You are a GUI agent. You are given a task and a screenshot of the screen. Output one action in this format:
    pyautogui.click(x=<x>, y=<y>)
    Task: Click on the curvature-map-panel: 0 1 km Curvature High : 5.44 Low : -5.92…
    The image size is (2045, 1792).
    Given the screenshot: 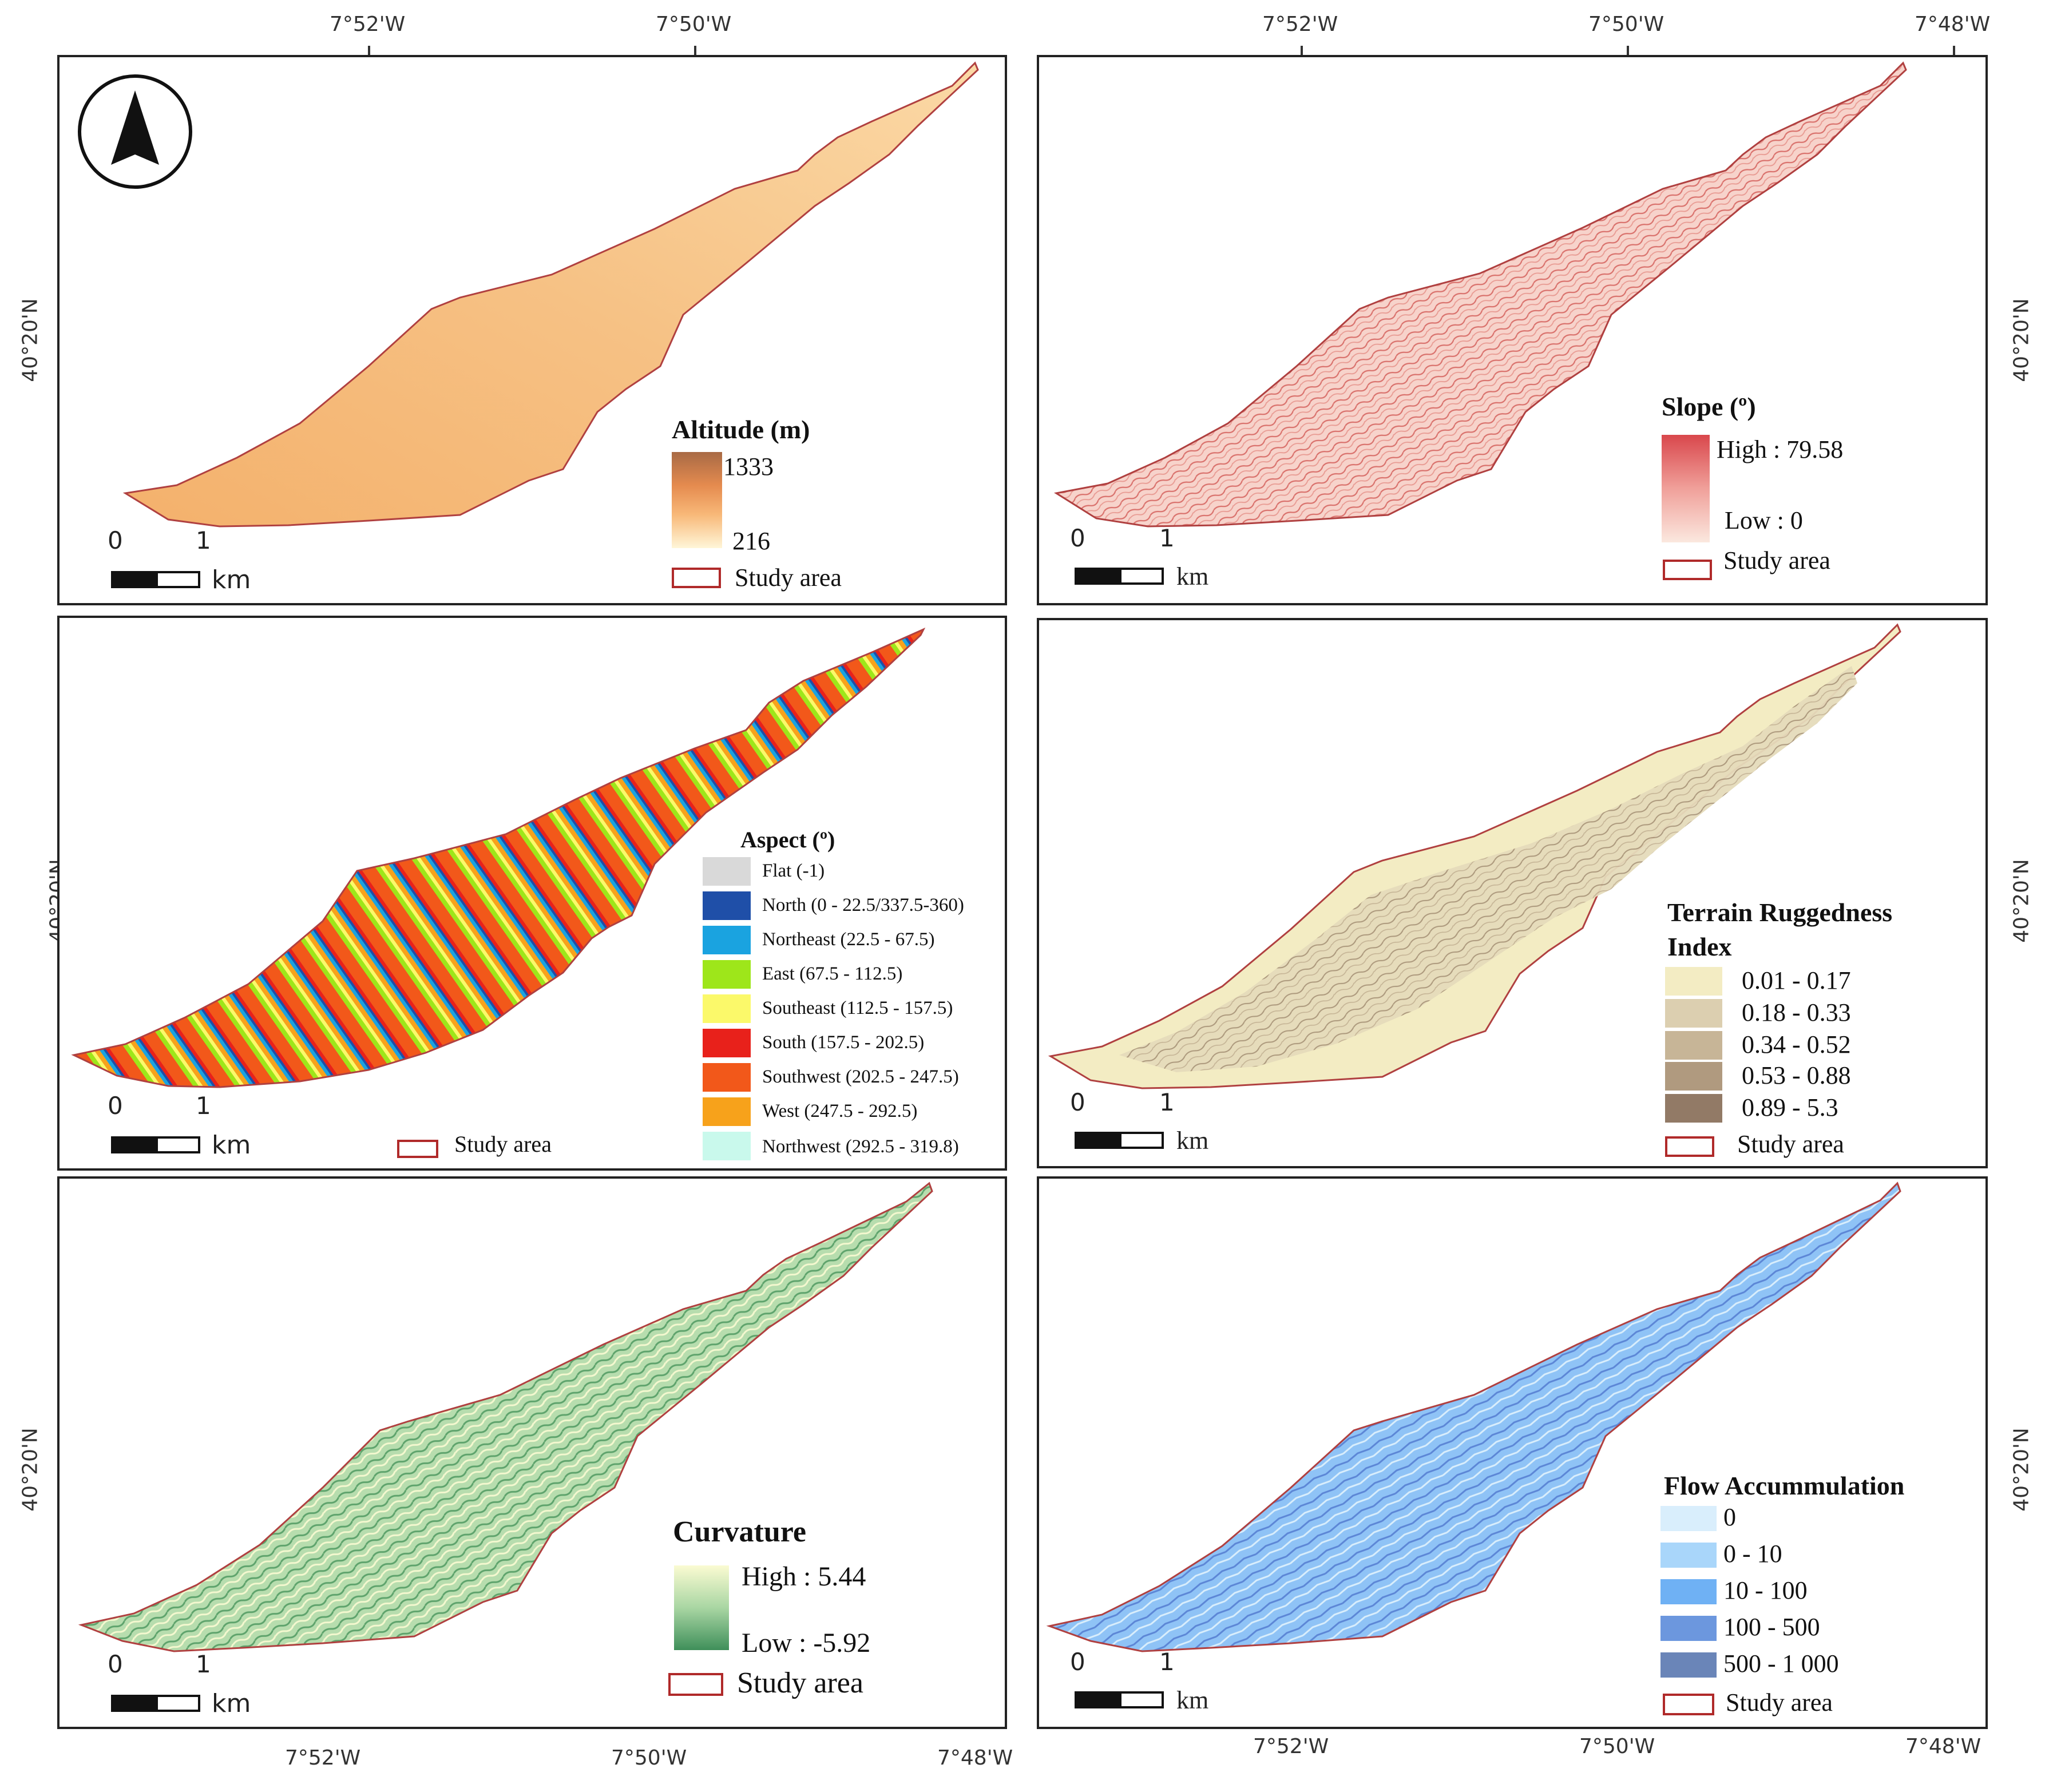 What is the action you would take?
    pyautogui.click(x=532, y=1452)
    